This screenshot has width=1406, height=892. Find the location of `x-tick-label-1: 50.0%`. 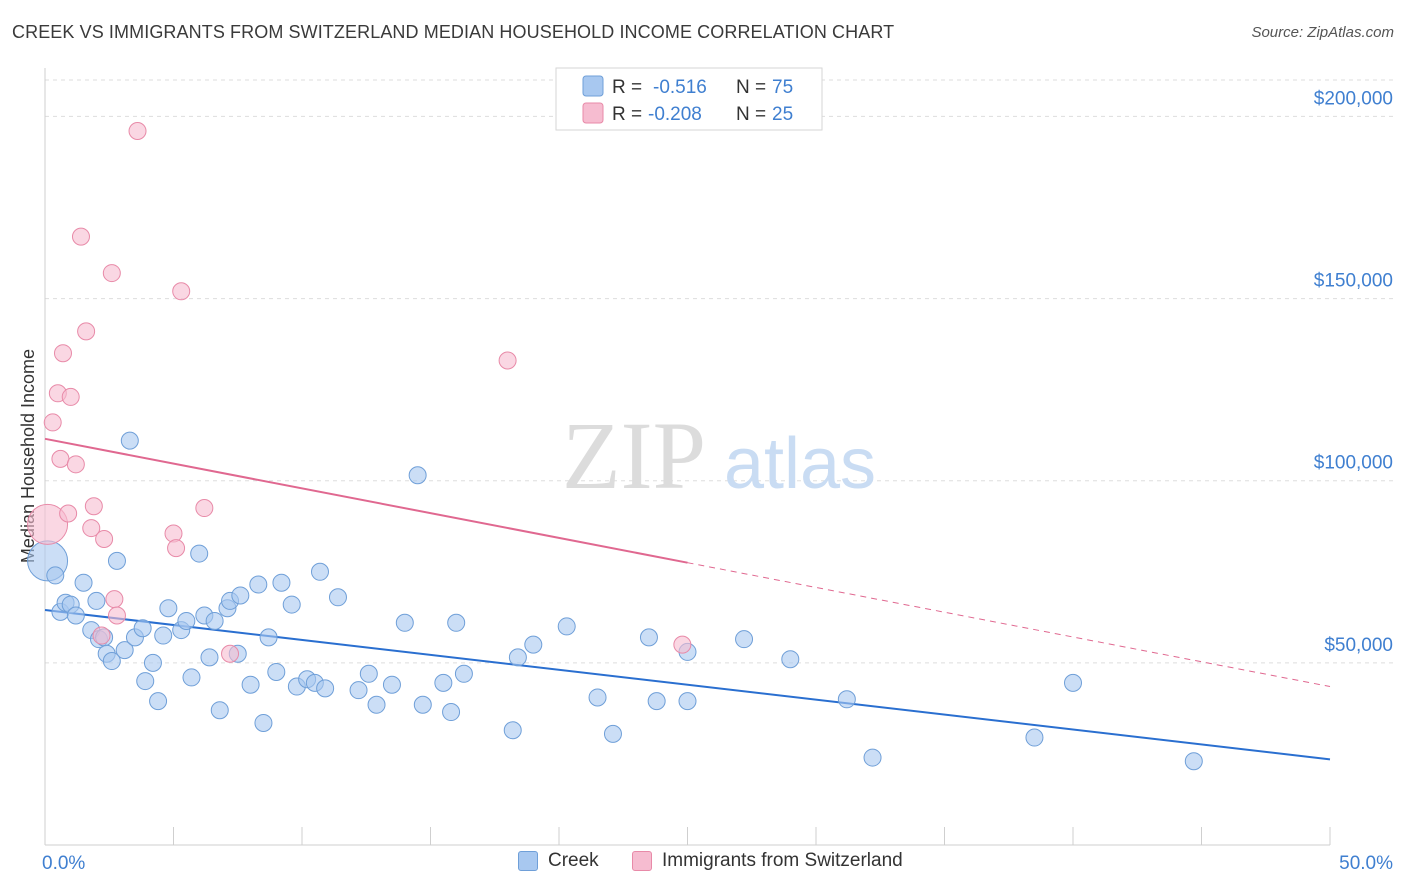

x-tick-label-1: 50.0% is located at coordinates (1366, 863).